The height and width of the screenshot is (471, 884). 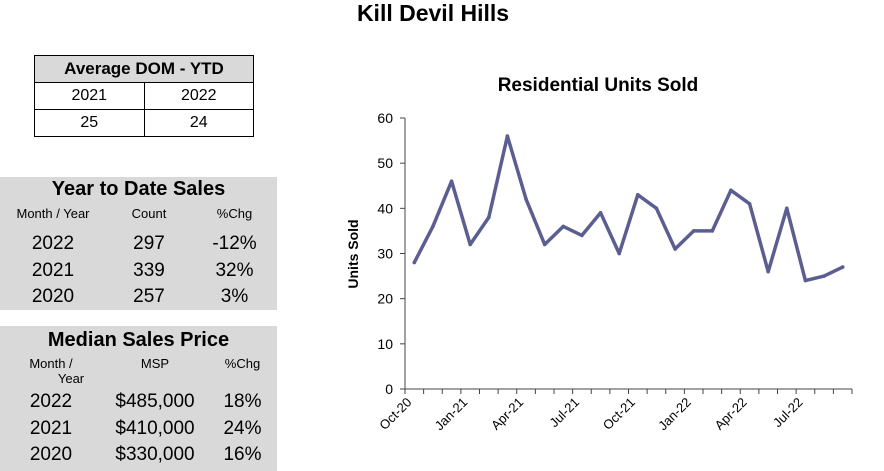 I want to click on msp-header-month: Month /, so click(x=51, y=363).